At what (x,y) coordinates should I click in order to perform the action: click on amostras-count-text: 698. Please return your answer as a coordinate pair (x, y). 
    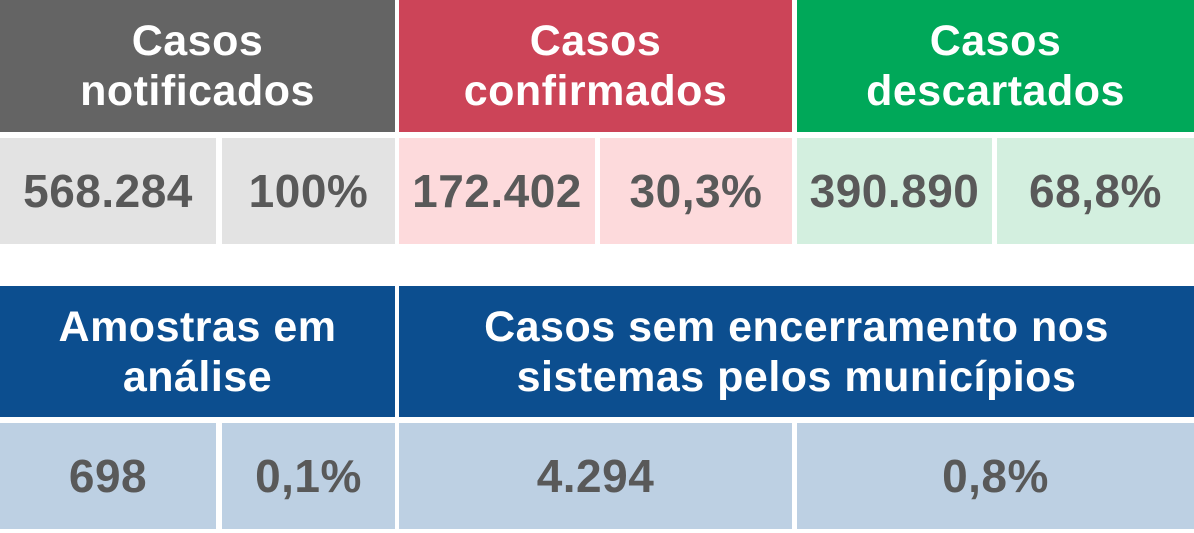
    Looking at the image, I should click on (108, 476).